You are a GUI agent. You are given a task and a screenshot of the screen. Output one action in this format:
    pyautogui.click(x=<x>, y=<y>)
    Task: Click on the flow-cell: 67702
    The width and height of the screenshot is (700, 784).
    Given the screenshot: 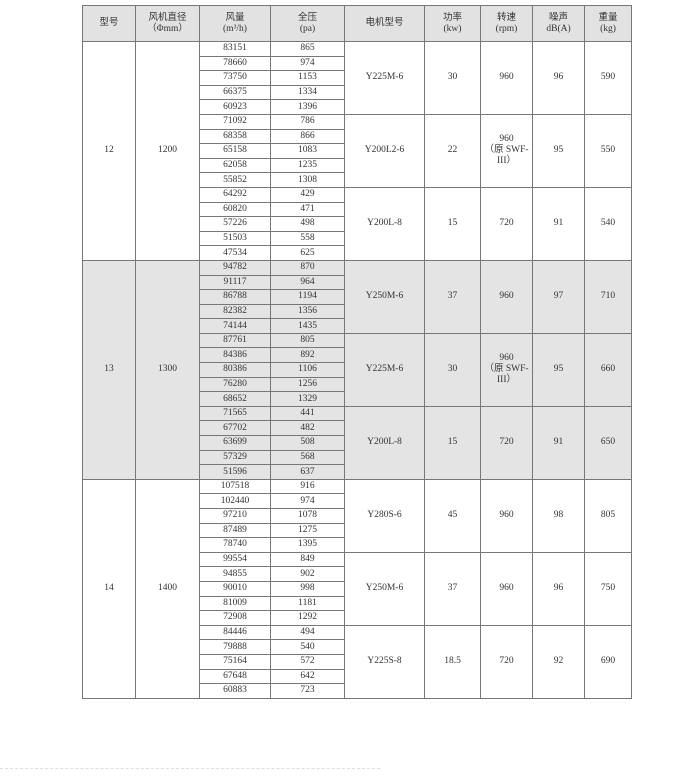 What is the action you would take?
    pyautogui.click(x=235, y=428)
    